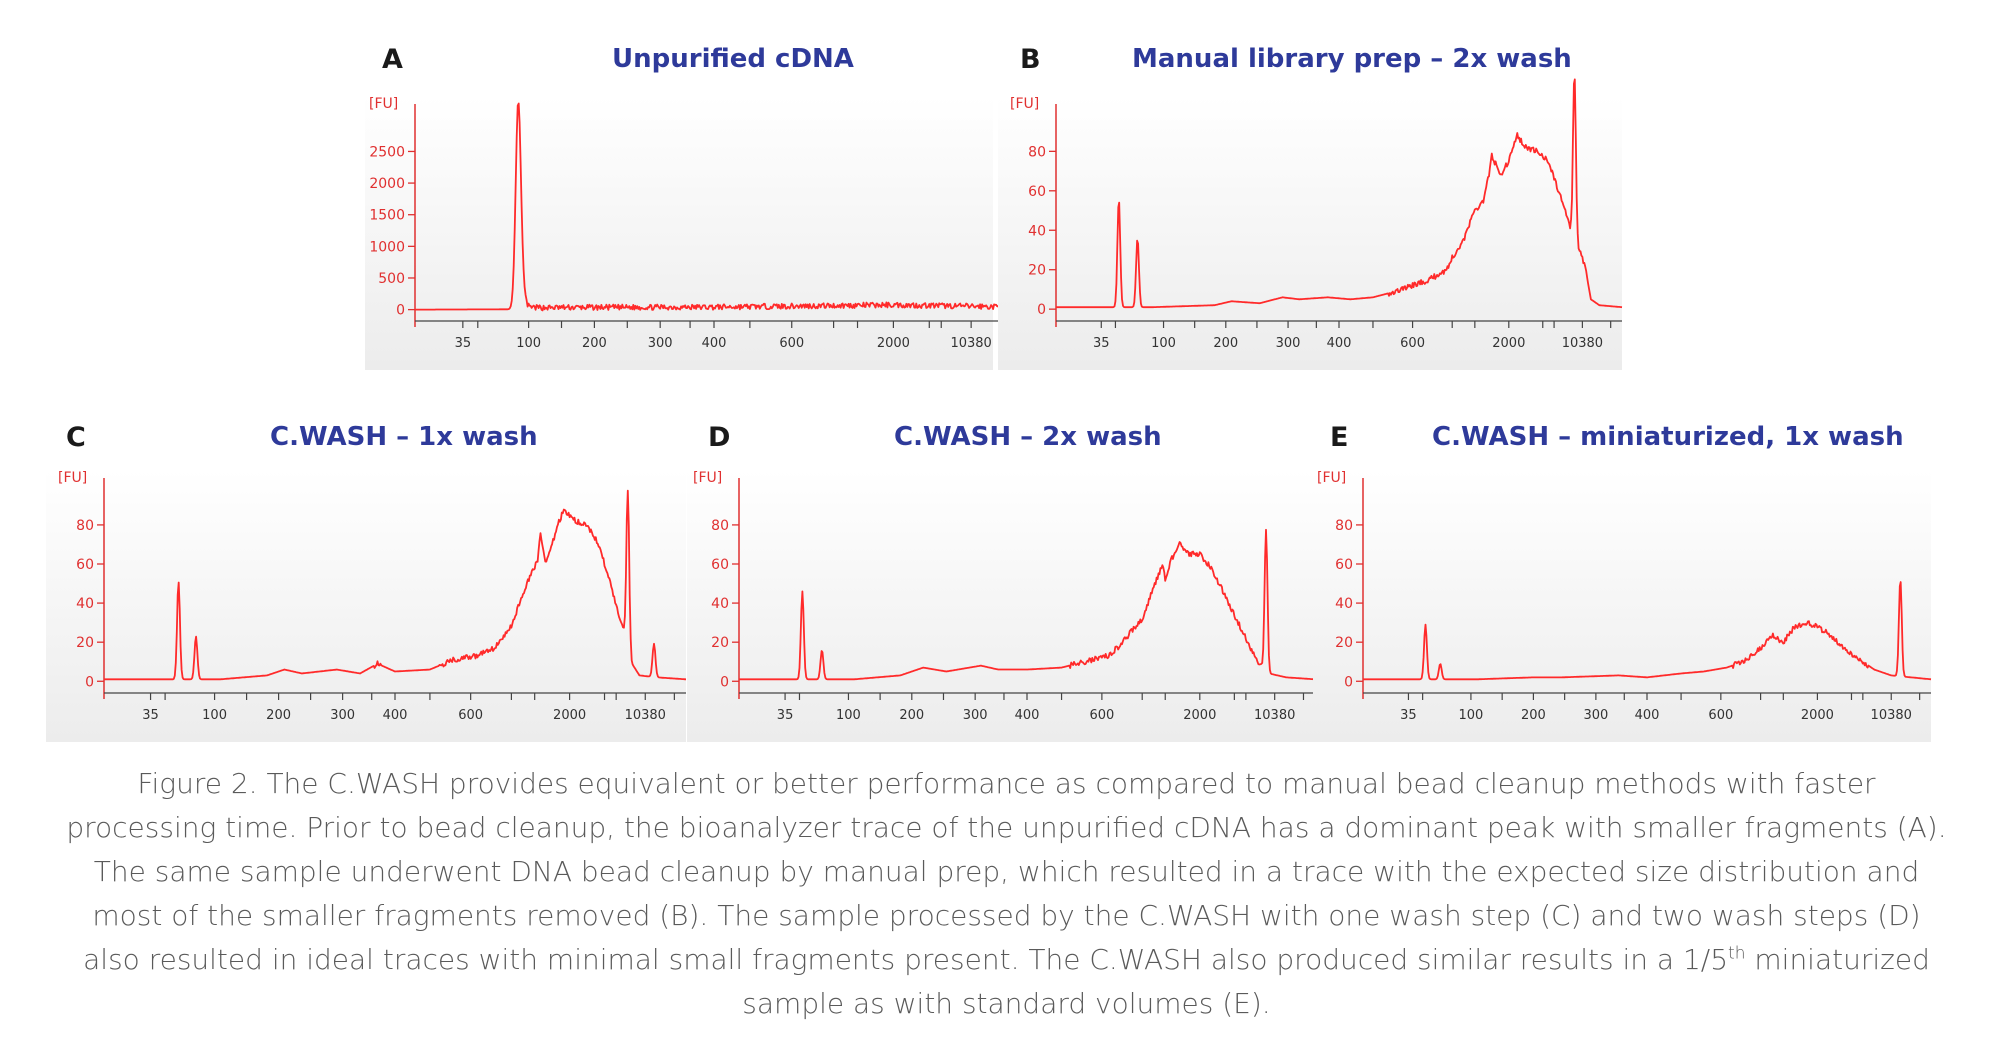 The height and width of the screenshot is (1055, 2013). What do you see at coordinates (528, 343) in the screenshot?
I see `panel-a-x-tick-label: 100` at bounding box center [528, 343].